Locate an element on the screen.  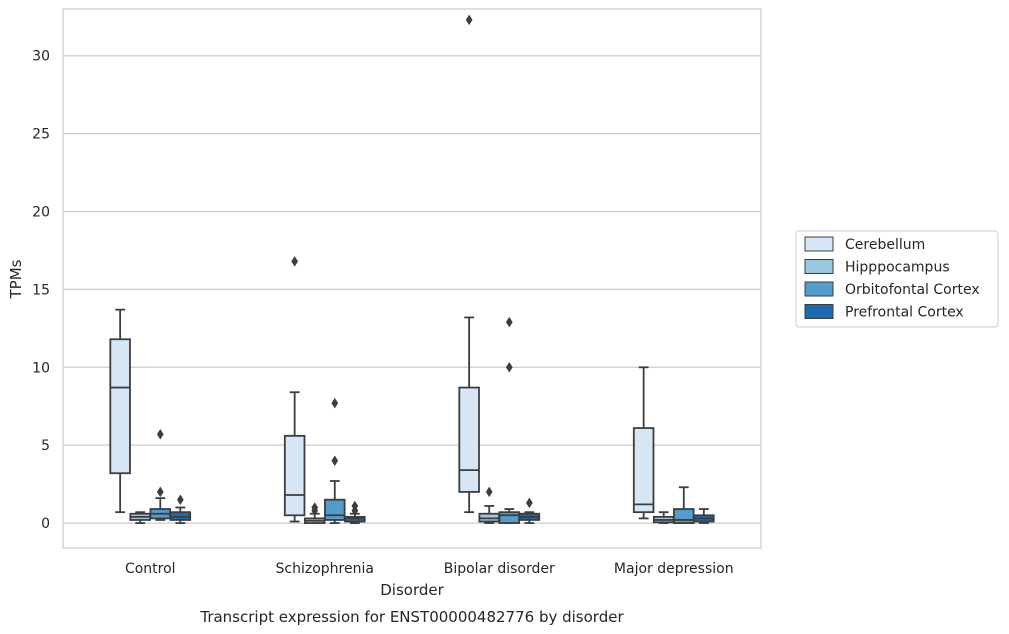
y-tick-labels: 0 5 10 15 20 25 30 is located at coordinates (41, 290).